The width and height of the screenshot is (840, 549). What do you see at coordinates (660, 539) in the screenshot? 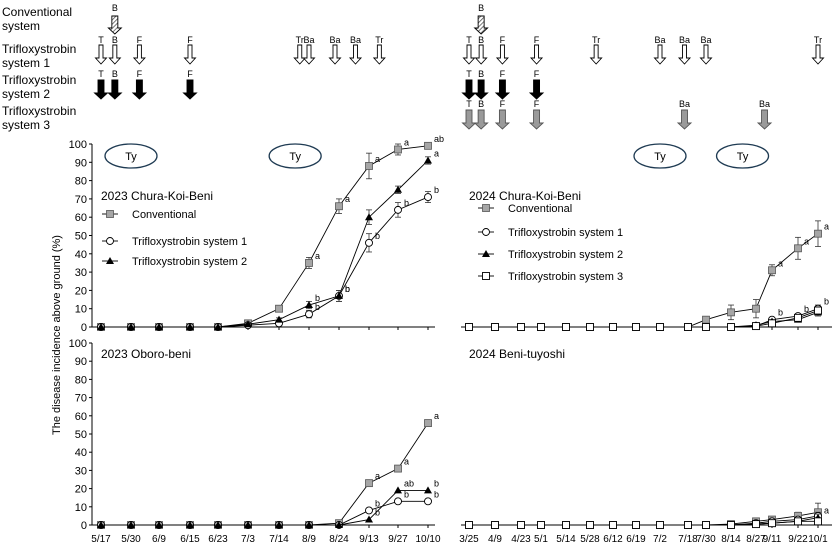
I see `x-tick-label: 7/2` at bounding box center [660, 539].